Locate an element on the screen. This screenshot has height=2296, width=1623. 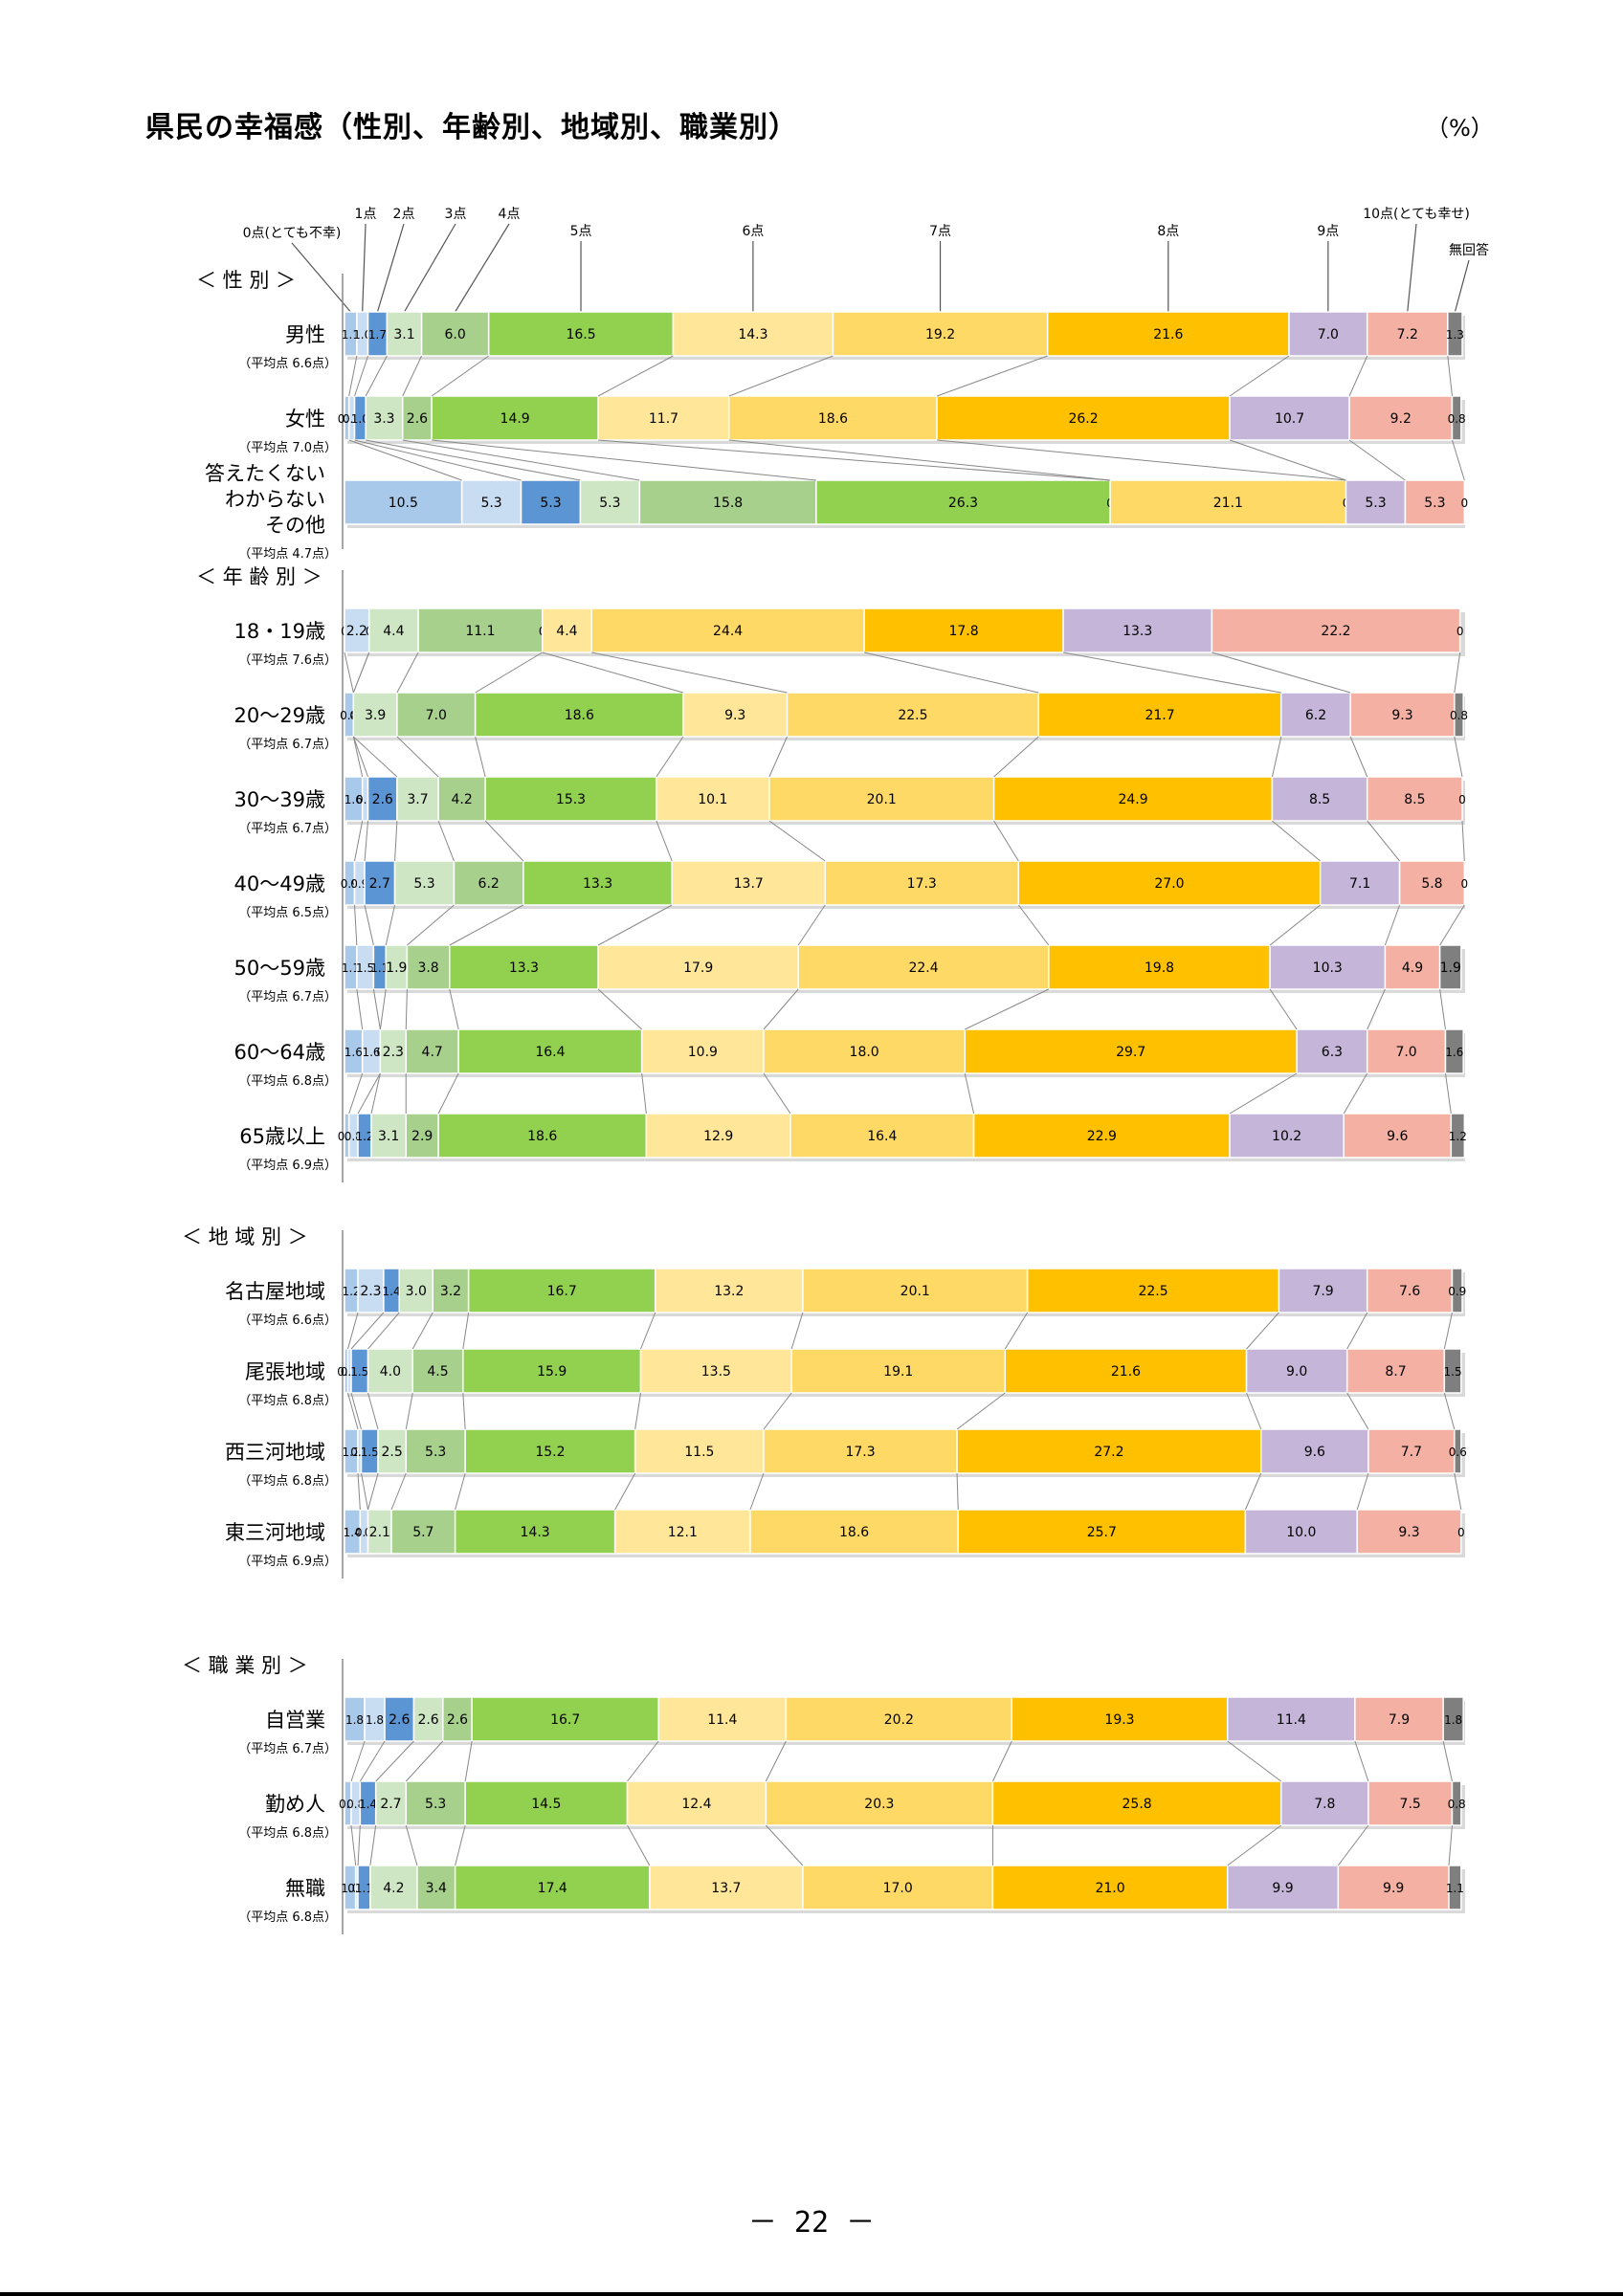
data-label: 1.0 is located at coordinates (360, 419).